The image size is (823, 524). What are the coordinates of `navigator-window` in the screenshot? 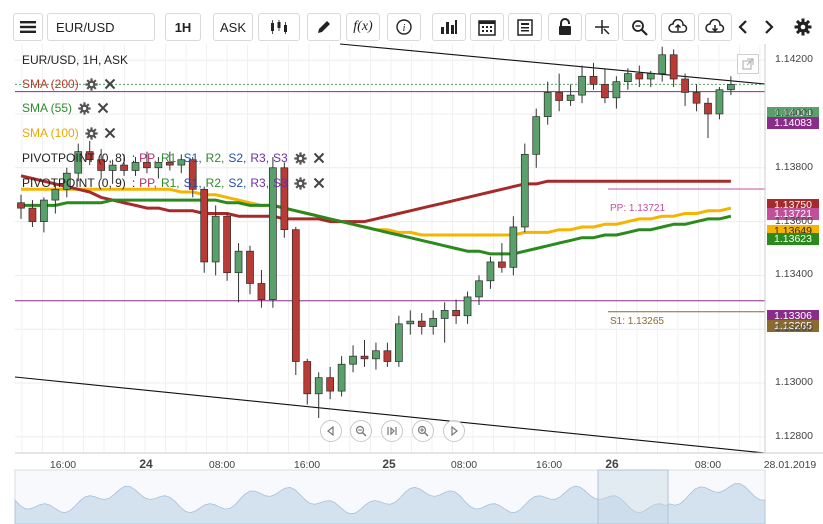 It's located at (633, 496).